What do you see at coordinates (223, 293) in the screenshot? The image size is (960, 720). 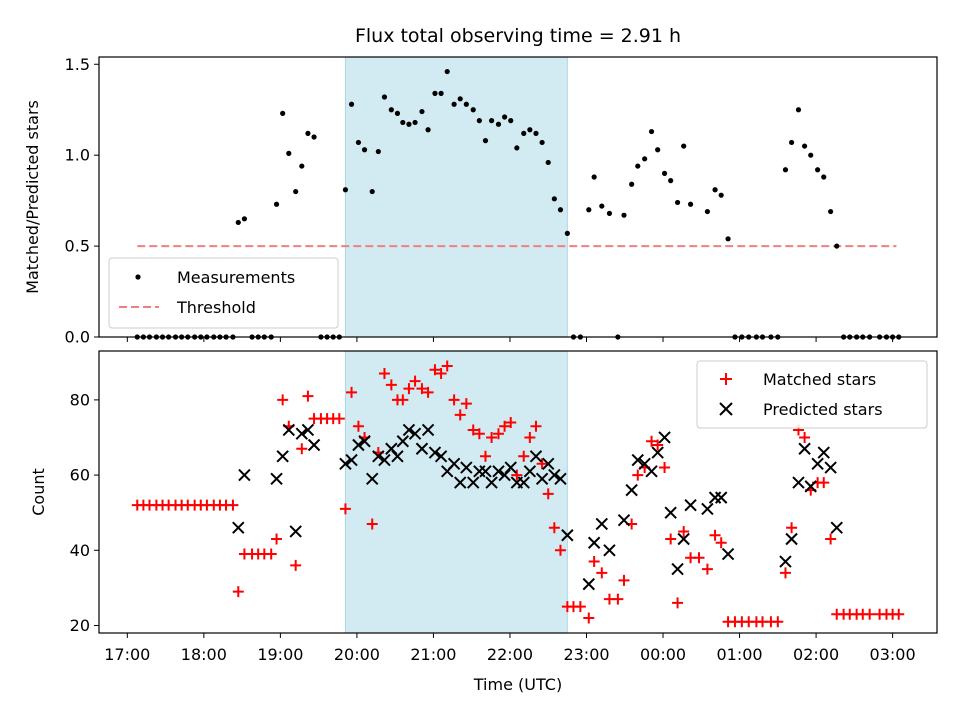 I see `top-legend: Measurements Threshold` at bounding box center [223, 293].